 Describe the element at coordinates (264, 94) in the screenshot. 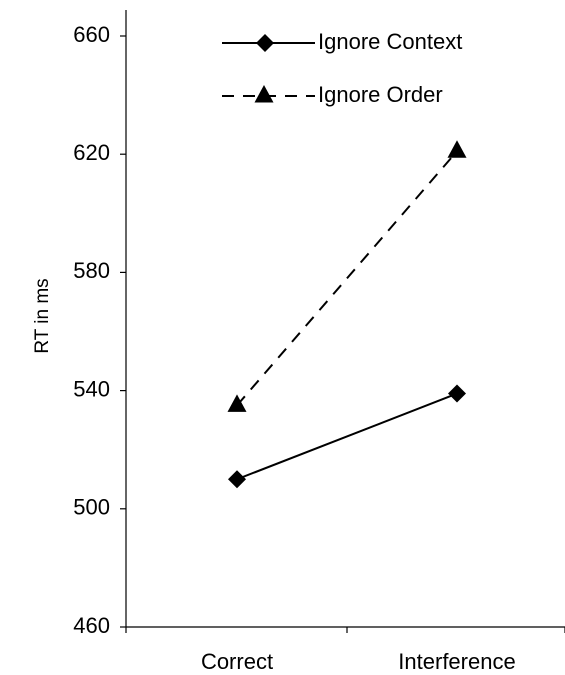

I see `legend-marker-triangle` at that location.